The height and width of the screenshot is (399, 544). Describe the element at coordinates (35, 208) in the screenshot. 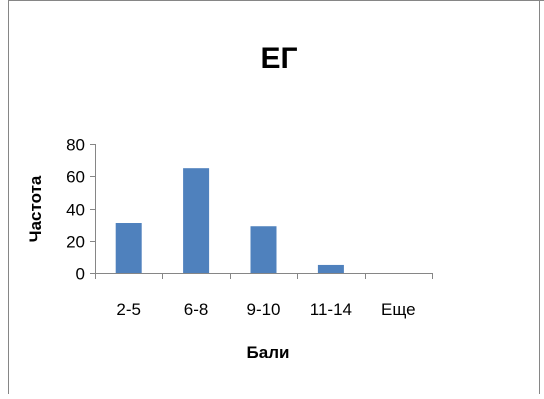

I see `y-axis-label: Частота` at that location.